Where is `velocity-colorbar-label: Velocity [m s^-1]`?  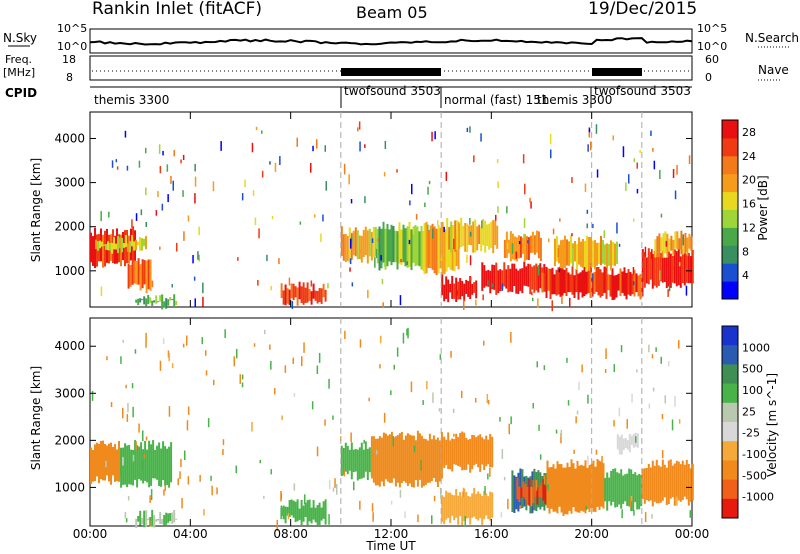
velocity-colorbar-label: Velocity [m s^-1] is located at coordinates (772, 425).